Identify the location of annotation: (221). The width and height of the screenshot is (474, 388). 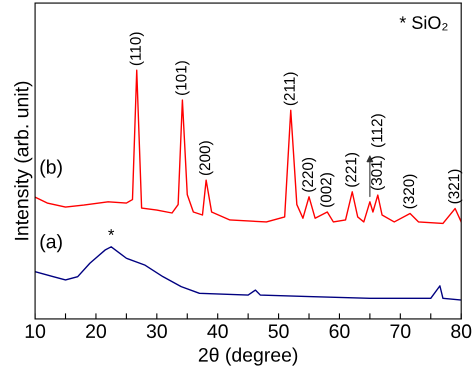
(352, 169).